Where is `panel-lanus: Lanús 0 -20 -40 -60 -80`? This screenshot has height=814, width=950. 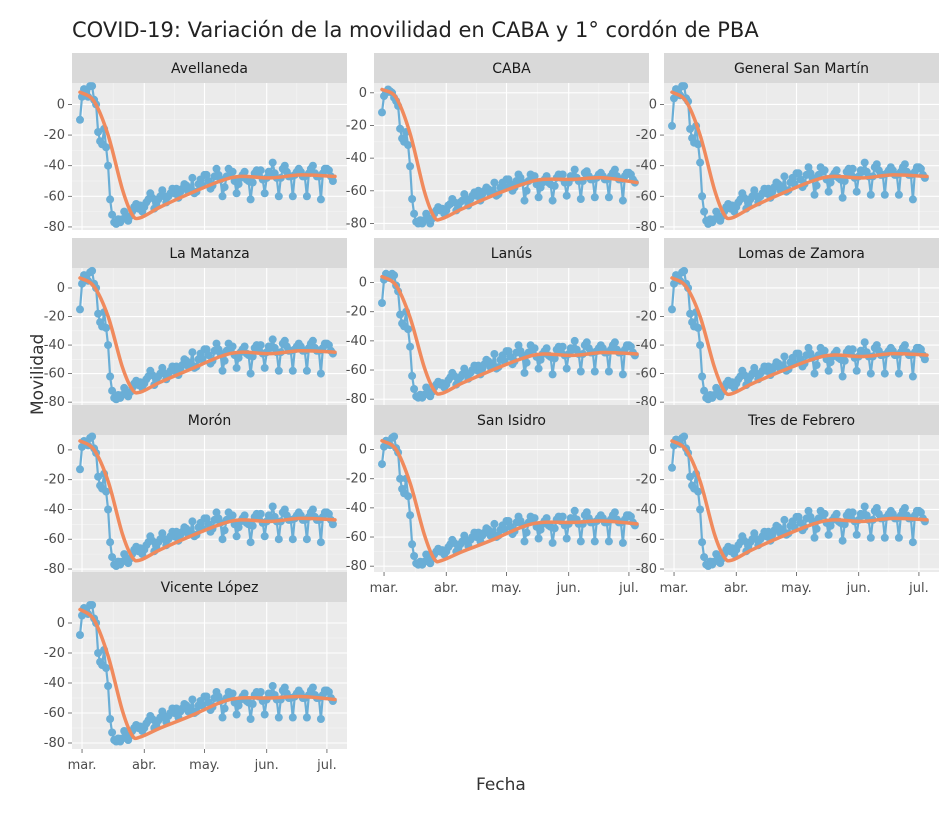 panel-lanus: Lanús 0 -20 -40 -60 -80 is located at coordinates (497, 322).